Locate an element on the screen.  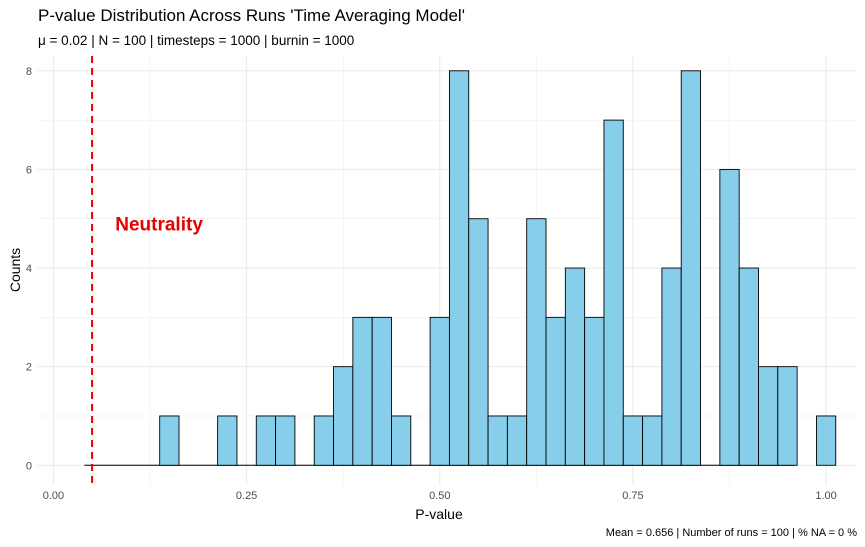
y-axis-title: Counts is located at coordinates (15, 270).